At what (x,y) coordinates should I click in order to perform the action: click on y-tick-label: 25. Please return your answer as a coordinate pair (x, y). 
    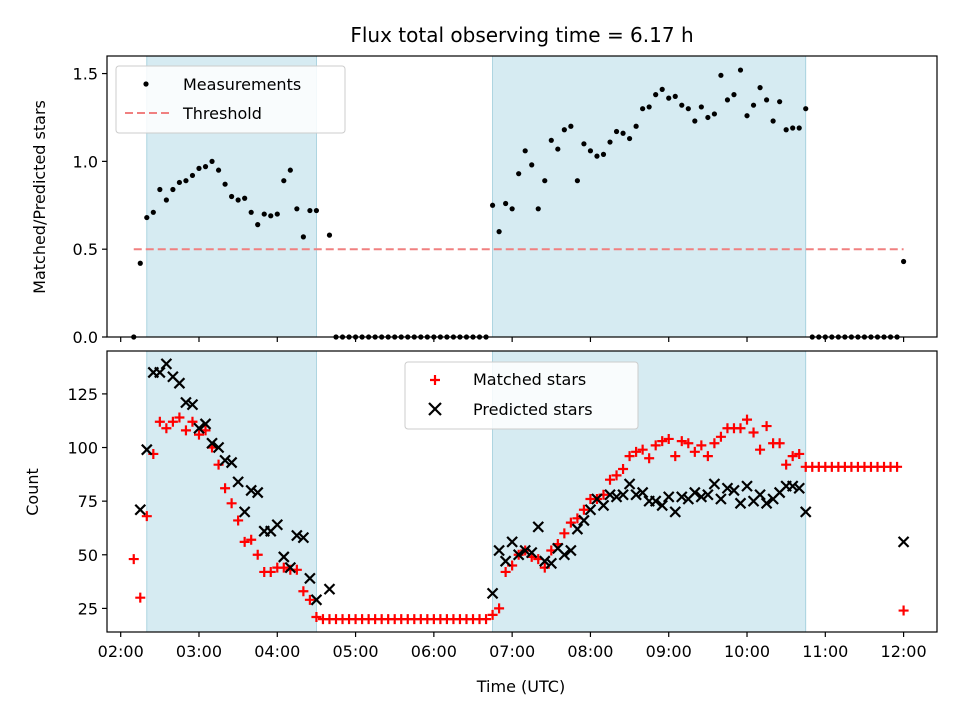
    Looking at the image, I should click on (88, 608).